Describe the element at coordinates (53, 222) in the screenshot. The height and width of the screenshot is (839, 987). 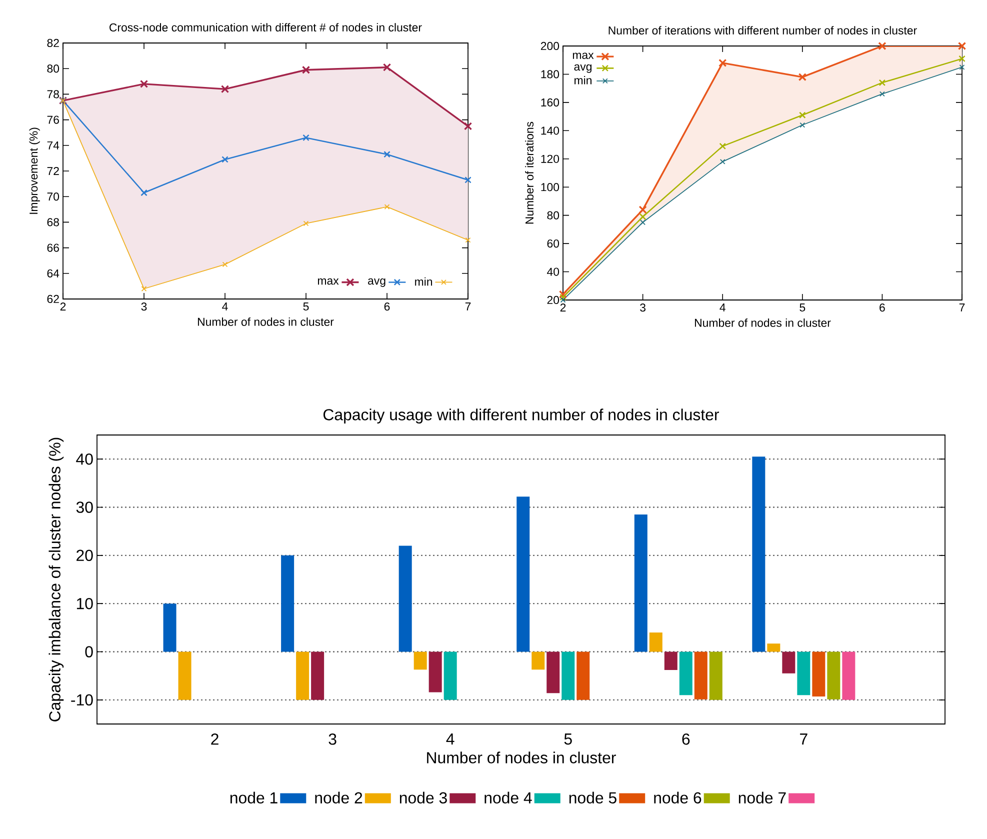
I see `y-tick-label: 68` at that location.